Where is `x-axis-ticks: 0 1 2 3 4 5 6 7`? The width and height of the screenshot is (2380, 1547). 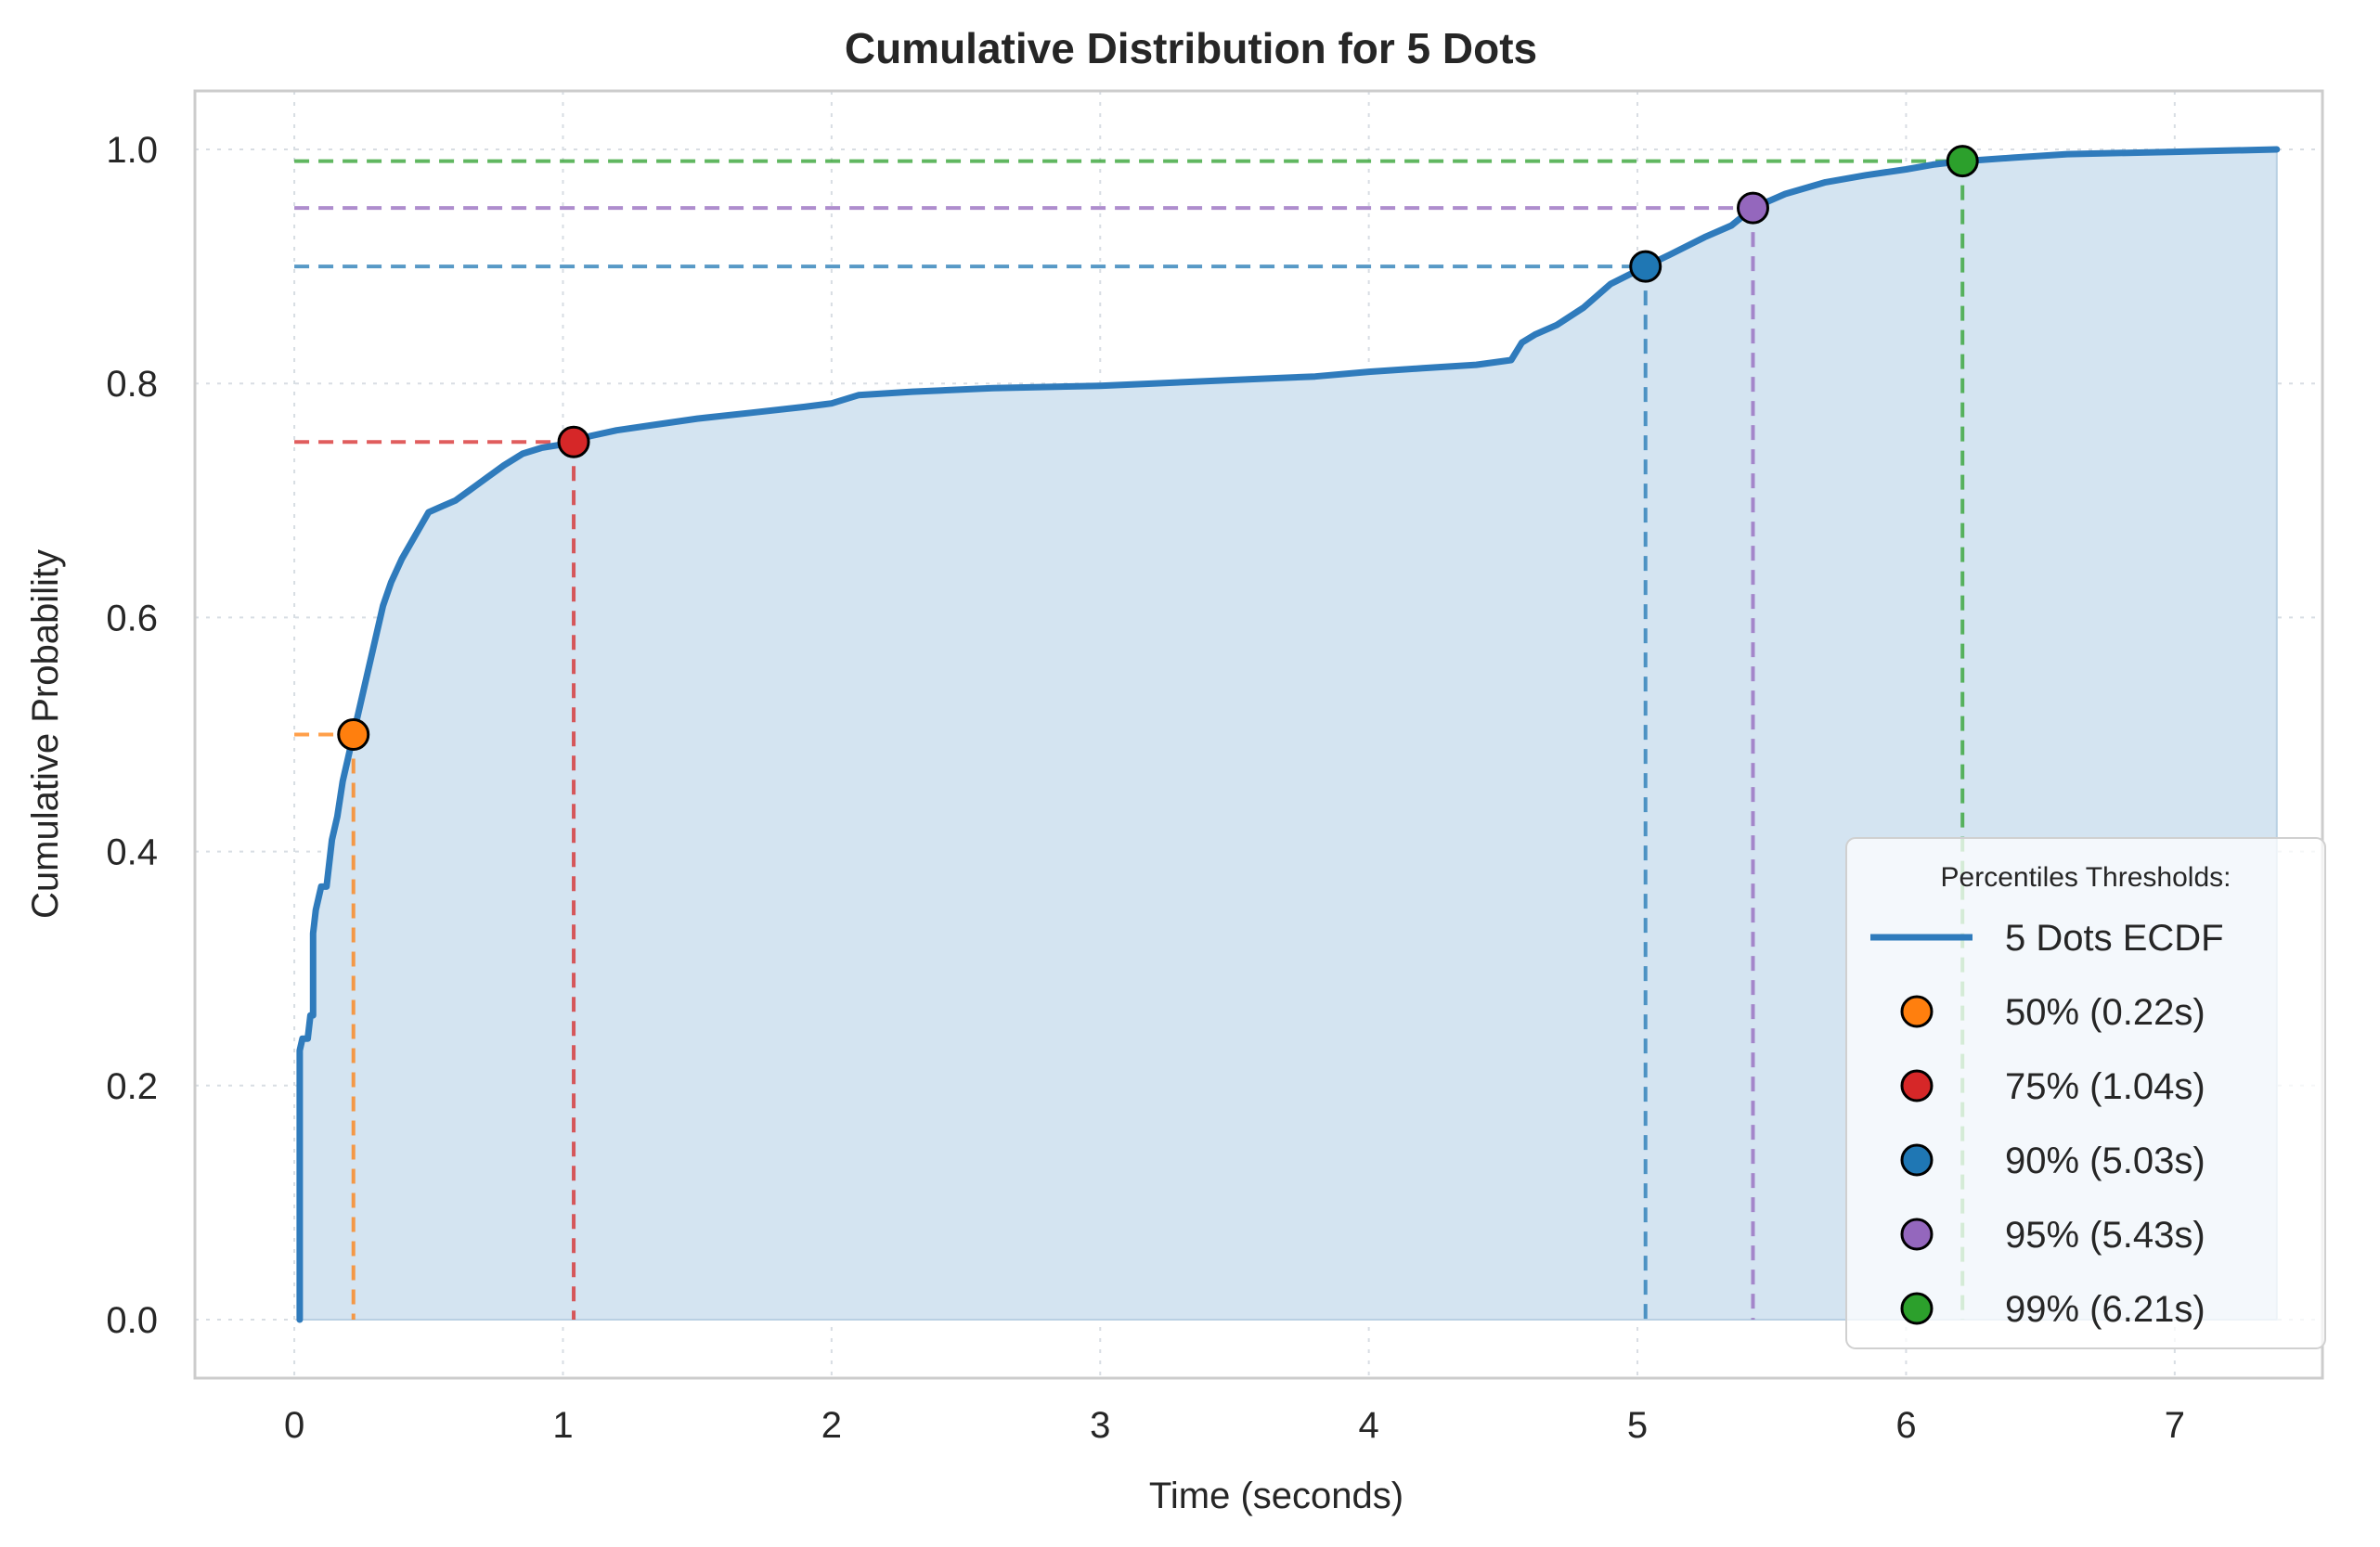
x-axis-ticks: 0 1 2 3 4 5 6 7 is located at coordinates (1234, 1425).